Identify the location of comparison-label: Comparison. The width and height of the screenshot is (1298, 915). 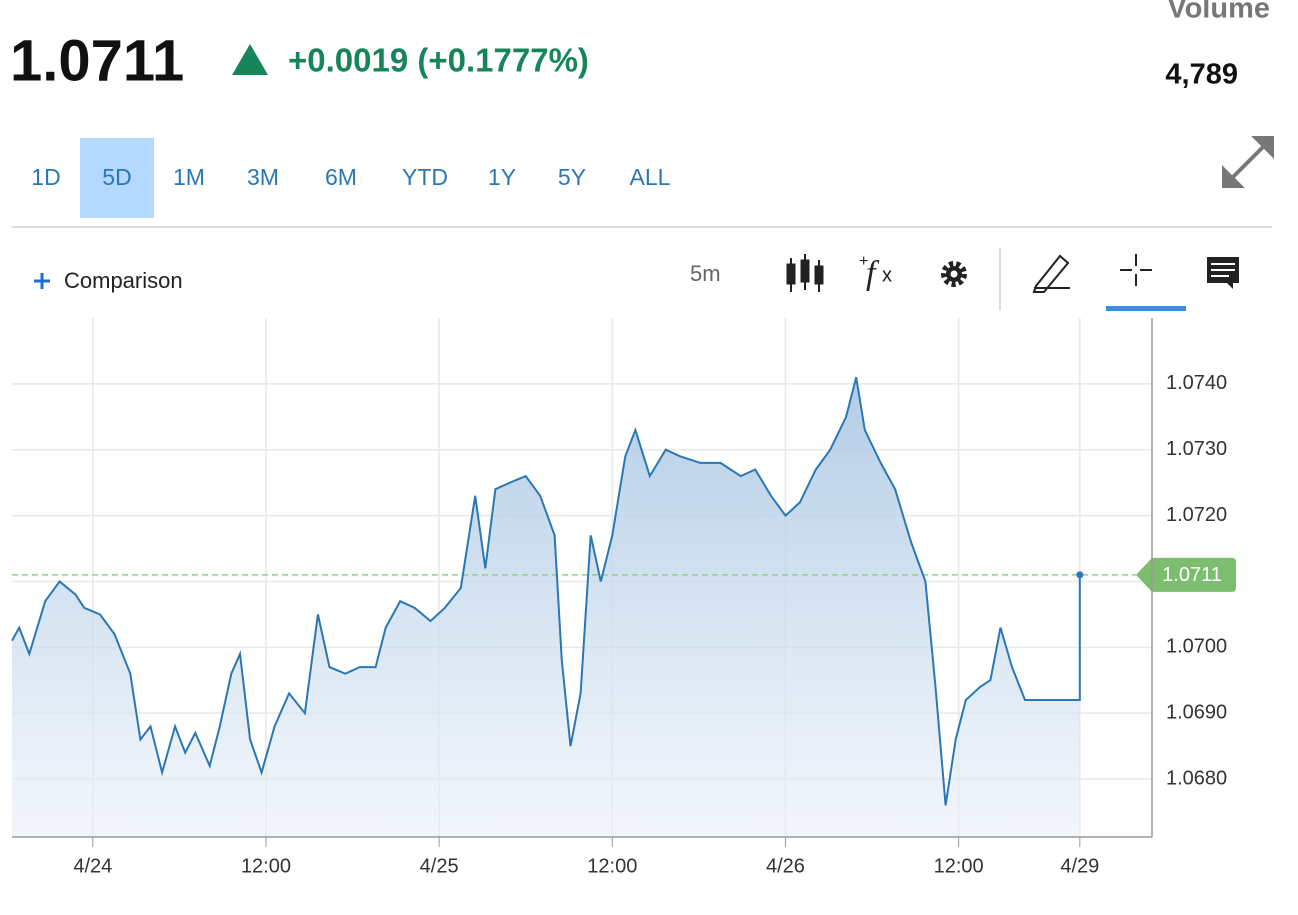
(123, 280).